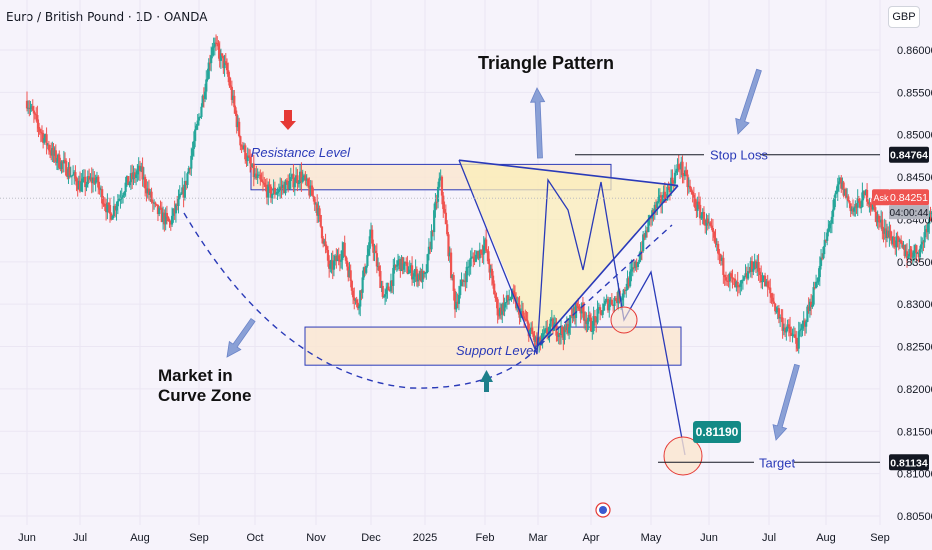  I want to click on curve-zone-line2: Curve Zone, so click(205, 395).